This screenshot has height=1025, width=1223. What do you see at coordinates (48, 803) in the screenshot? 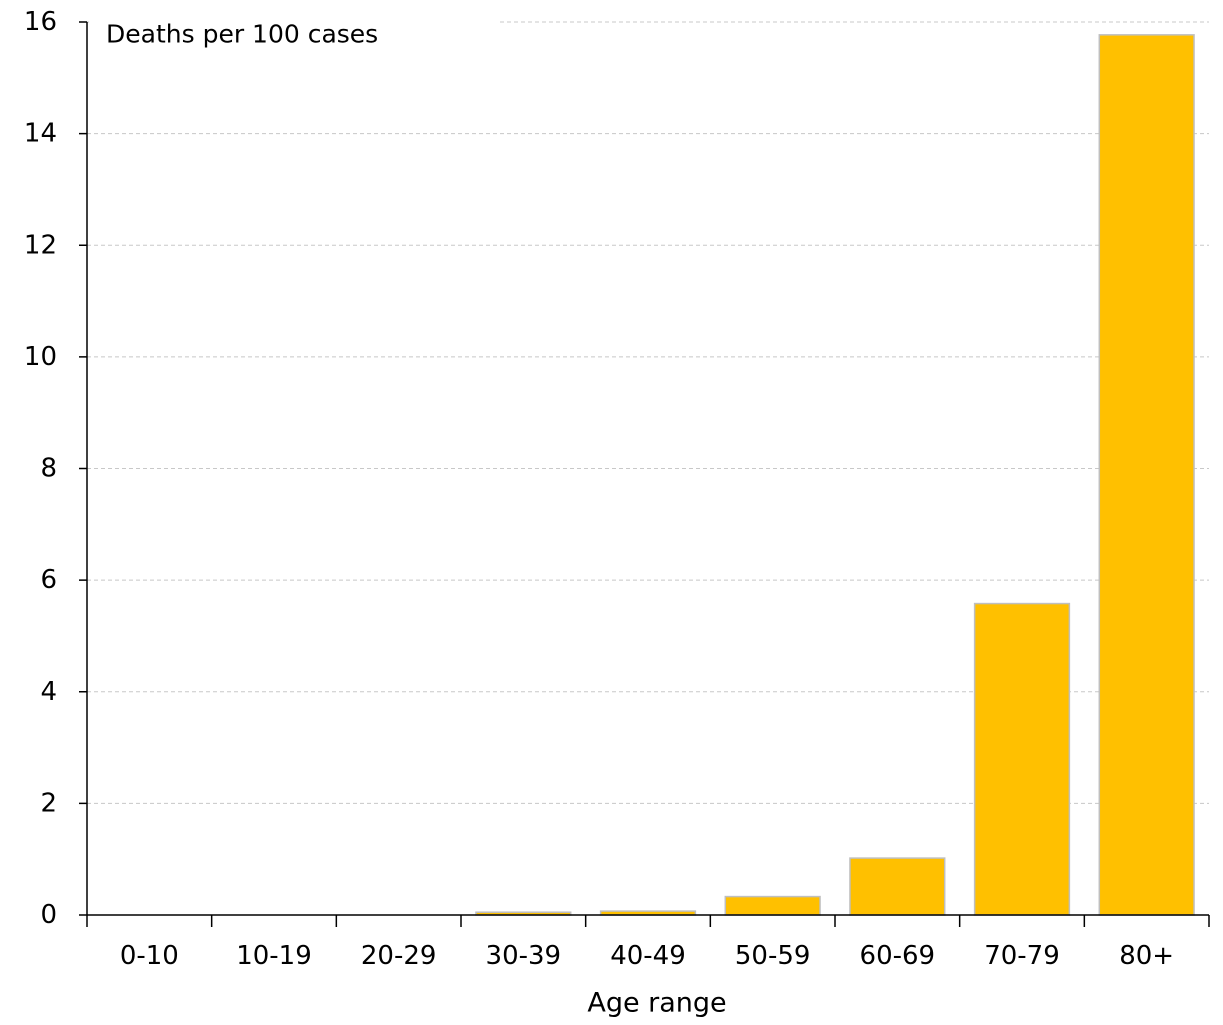
I see `y-tick-label: 2` at bounding box center [48, 803].